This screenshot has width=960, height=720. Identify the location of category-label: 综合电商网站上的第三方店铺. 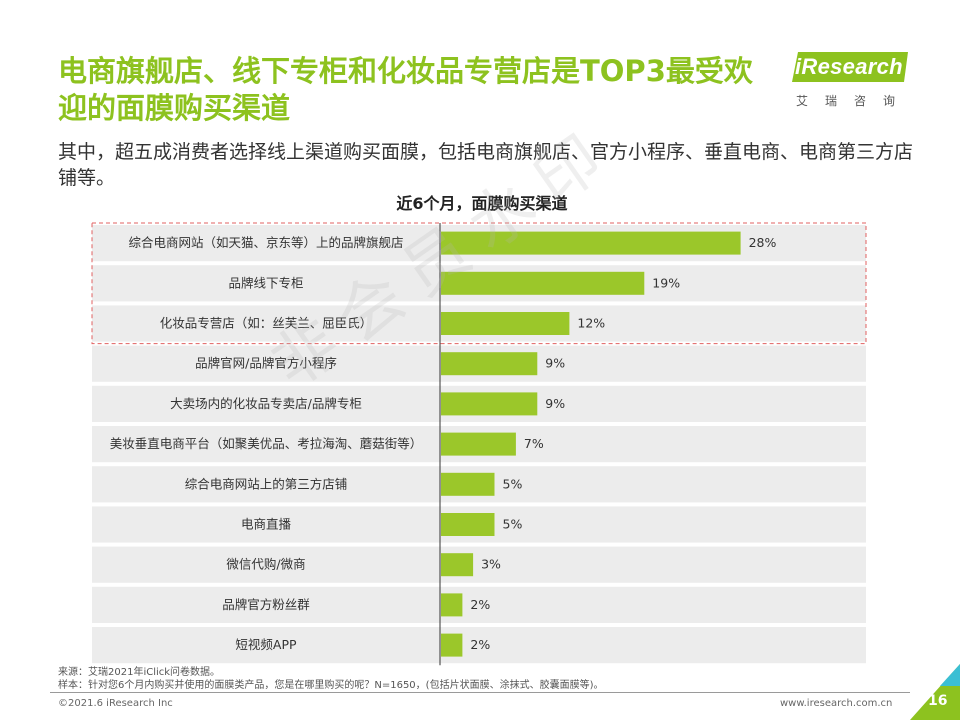
(266, 483).